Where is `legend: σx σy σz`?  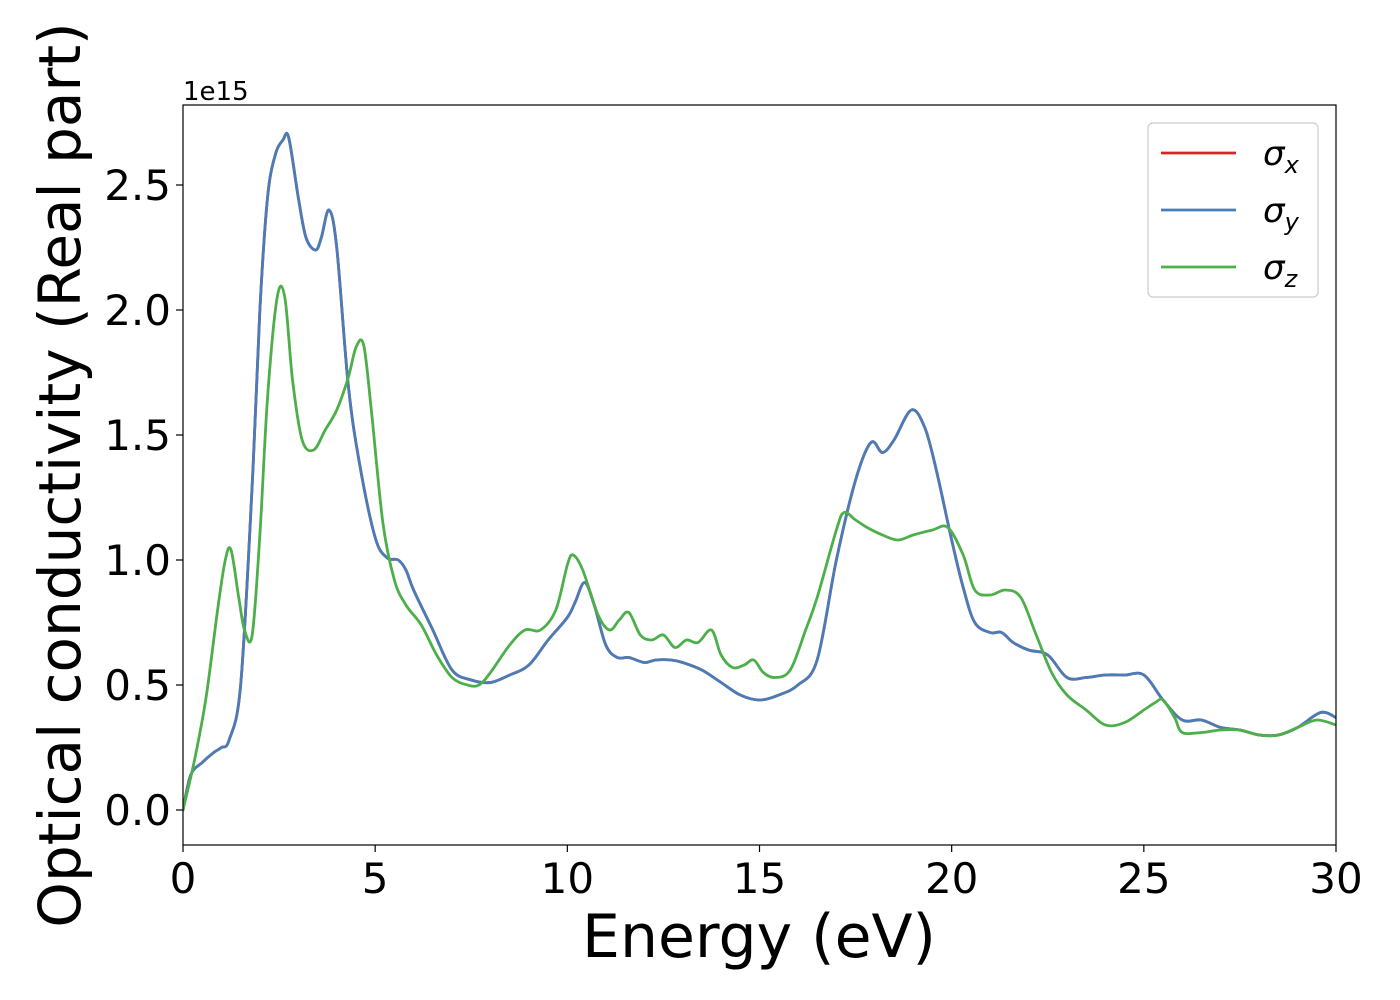
legend: σx σy σz is located at coordinates (1233, 210).